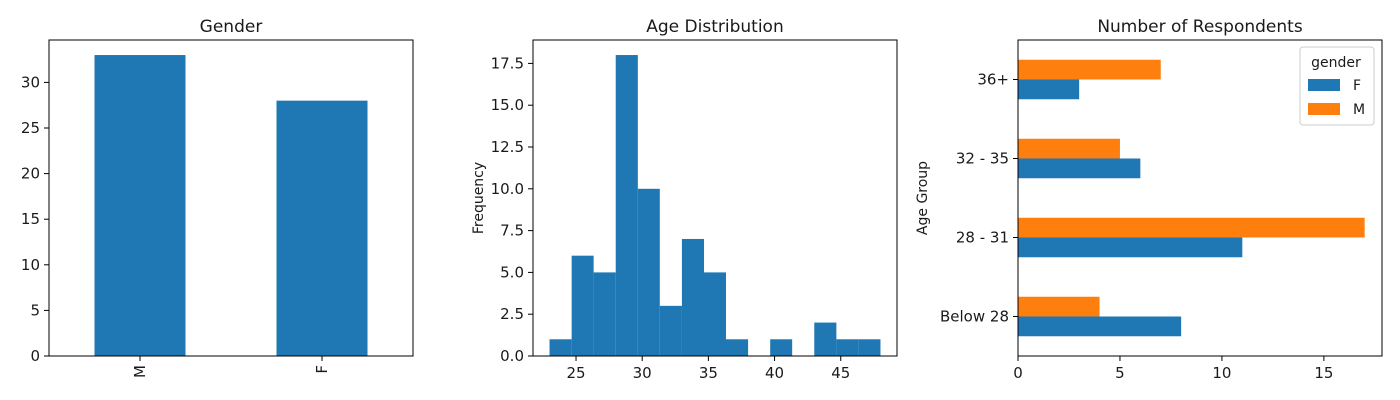 This screenshot has width=1400, height=400. Describe the element at coordinates (982, 159) in the screenshot. I see `respondents-ytick-label: 32 - 35` at that location.